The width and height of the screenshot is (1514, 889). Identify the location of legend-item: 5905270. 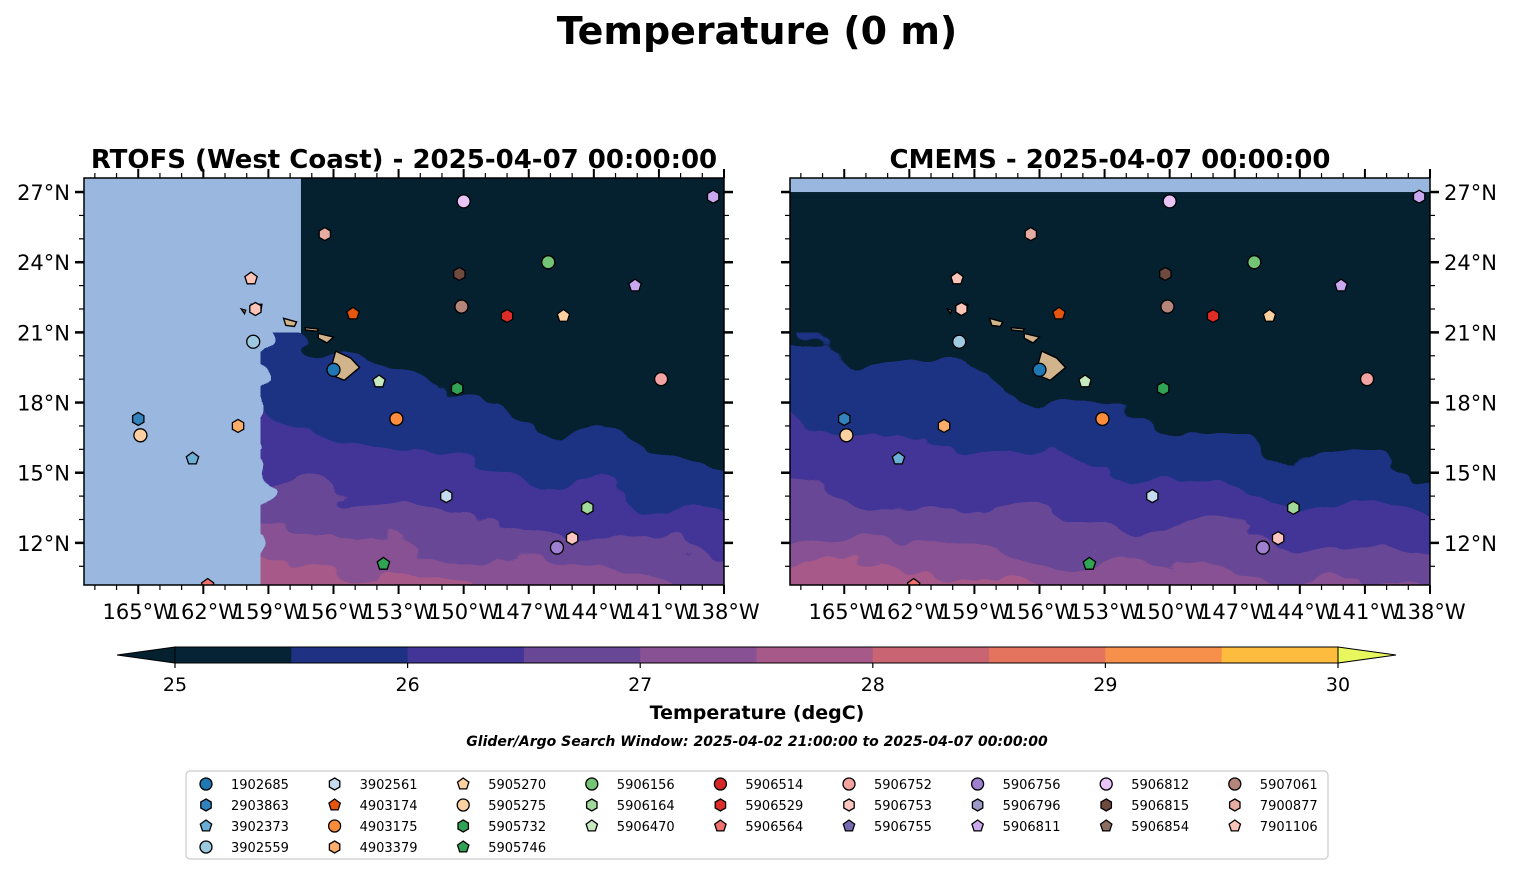
(501, 785).